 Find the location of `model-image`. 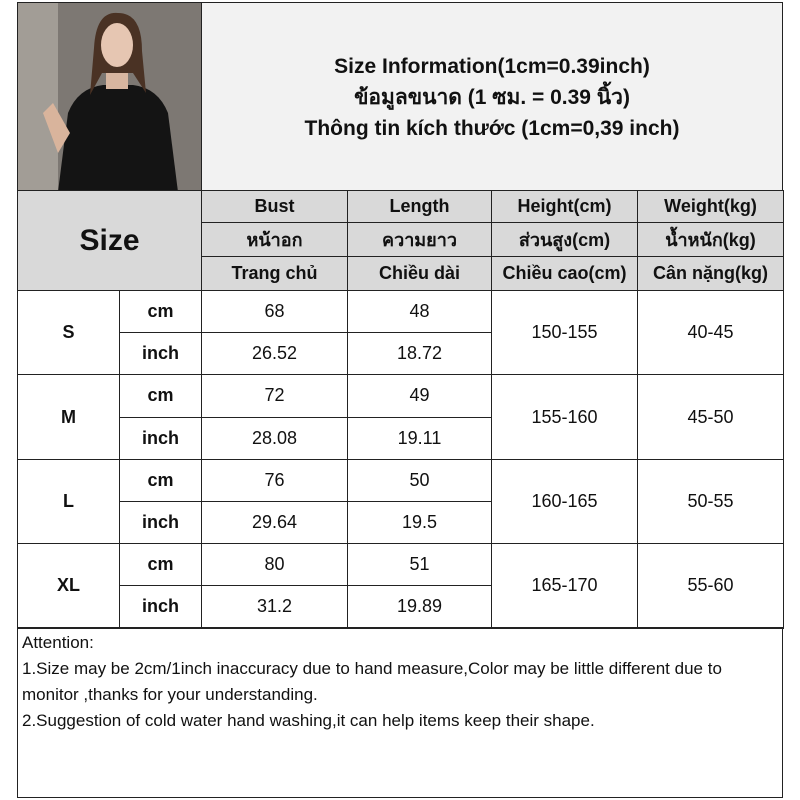

model-image is located at coordinates (109, 96).